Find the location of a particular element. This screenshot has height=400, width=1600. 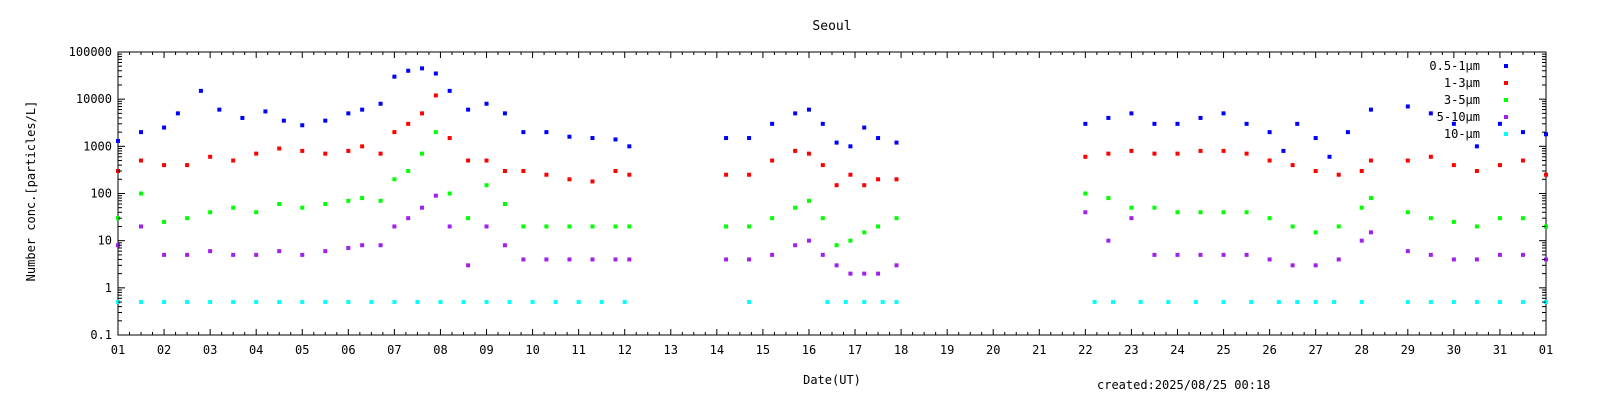

x-tick-label: 21 is located at coordinates (1039, 350).